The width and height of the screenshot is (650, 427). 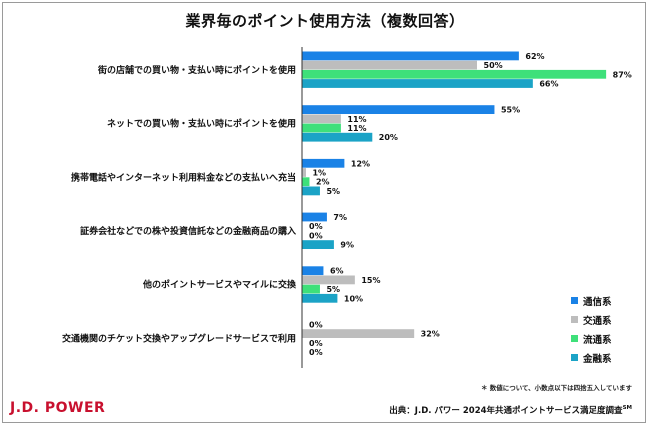 What do you see at coordinates (534, 56) in the screenshot?
I see `data-label: 62%` at bounding box center [534, 56].